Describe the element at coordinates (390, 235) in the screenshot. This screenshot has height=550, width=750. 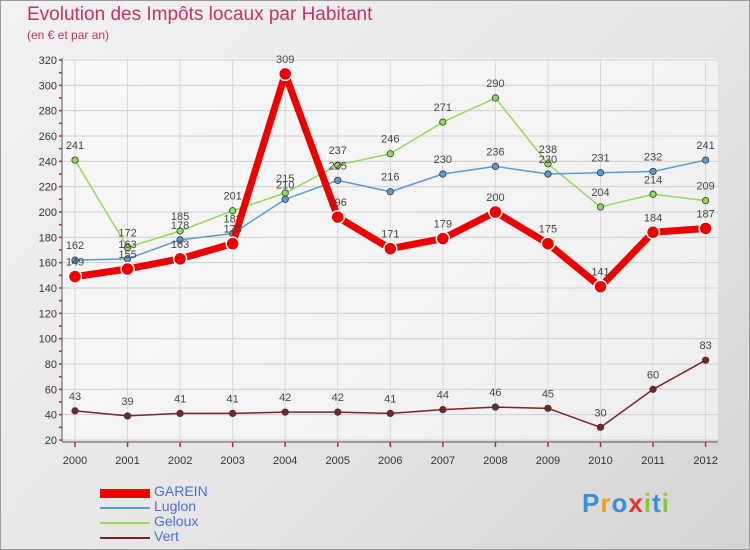
I see `data-label-garein: 171` at that location.